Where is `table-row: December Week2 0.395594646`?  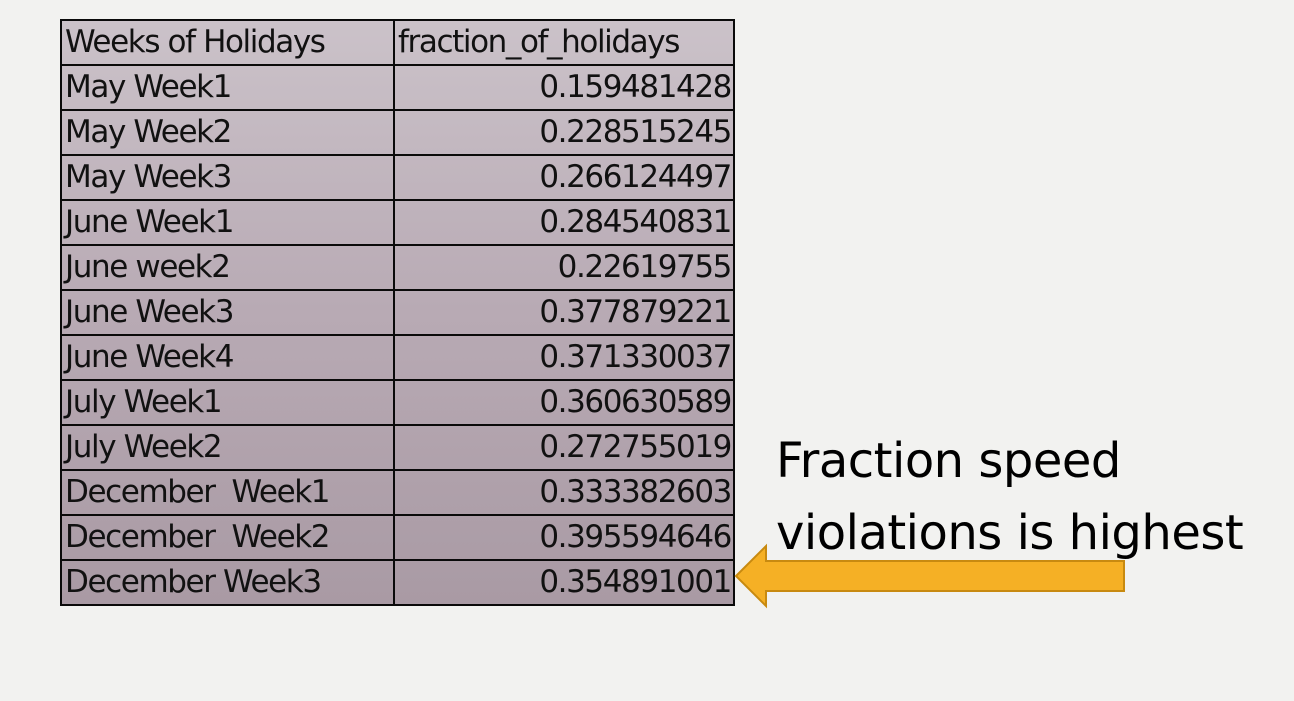
table-row: December Week2 0.395594646 is located at coordinates (397, 537).